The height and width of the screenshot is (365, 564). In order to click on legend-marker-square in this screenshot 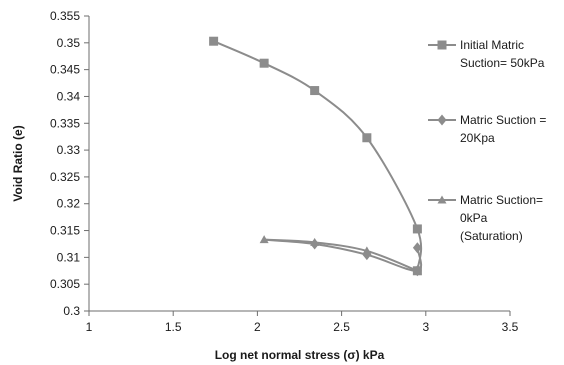, I will do `click(442, 45)`.